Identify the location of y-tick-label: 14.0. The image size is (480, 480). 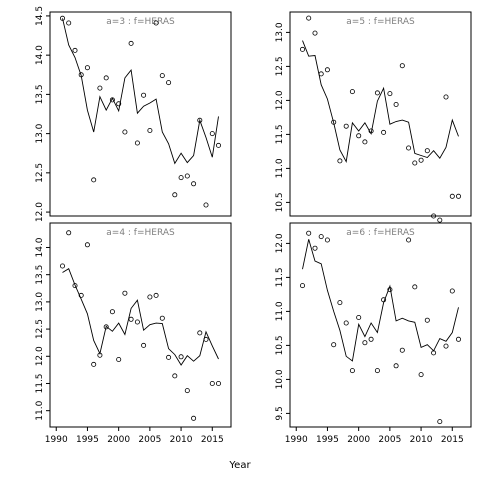
(40, 55).